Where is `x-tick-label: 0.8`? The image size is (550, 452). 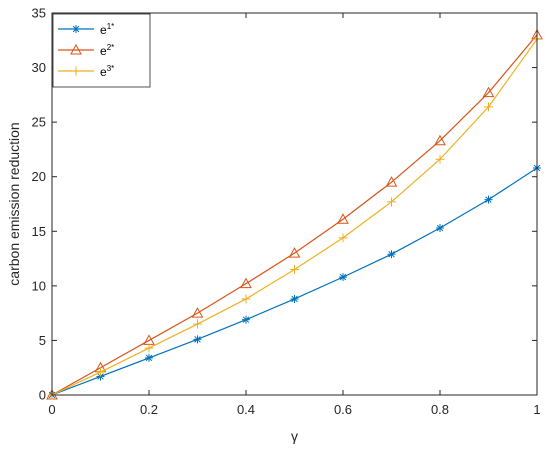 x-tick-label: 0.8 is located at coordinates (440, 409).